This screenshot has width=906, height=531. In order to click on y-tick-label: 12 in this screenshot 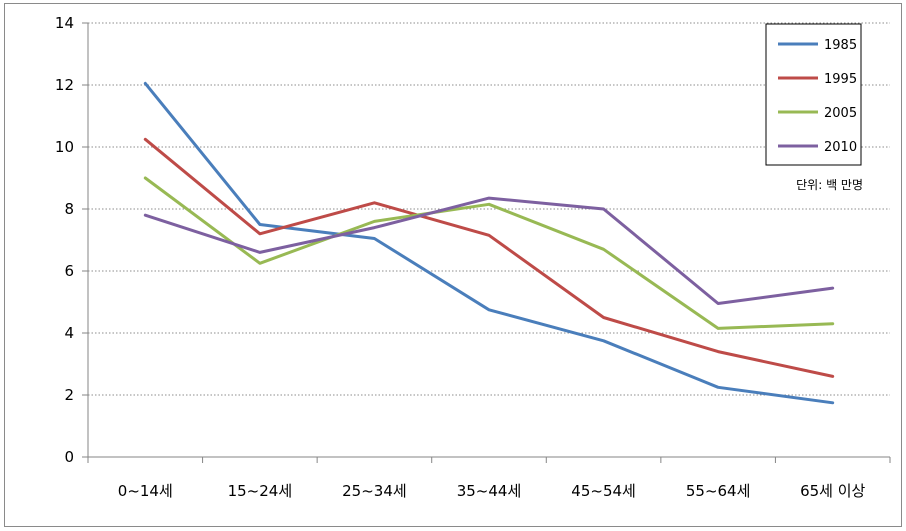, I will do `click(64, 85)`.